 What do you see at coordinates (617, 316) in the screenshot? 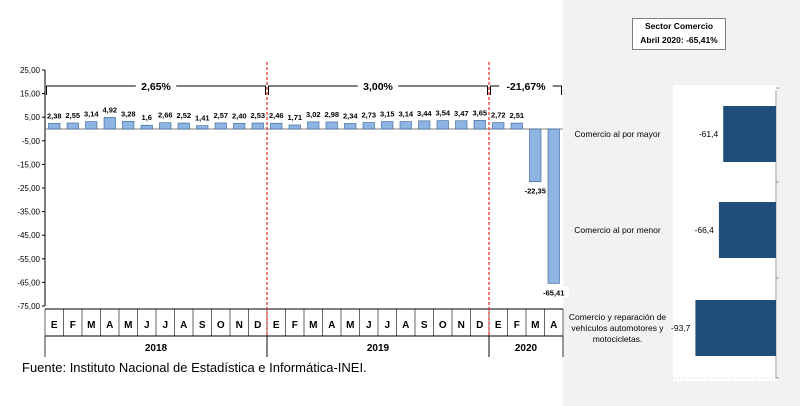
I see `sector-category-line: Comercio y reparación de` at bounding box center [617, 316].